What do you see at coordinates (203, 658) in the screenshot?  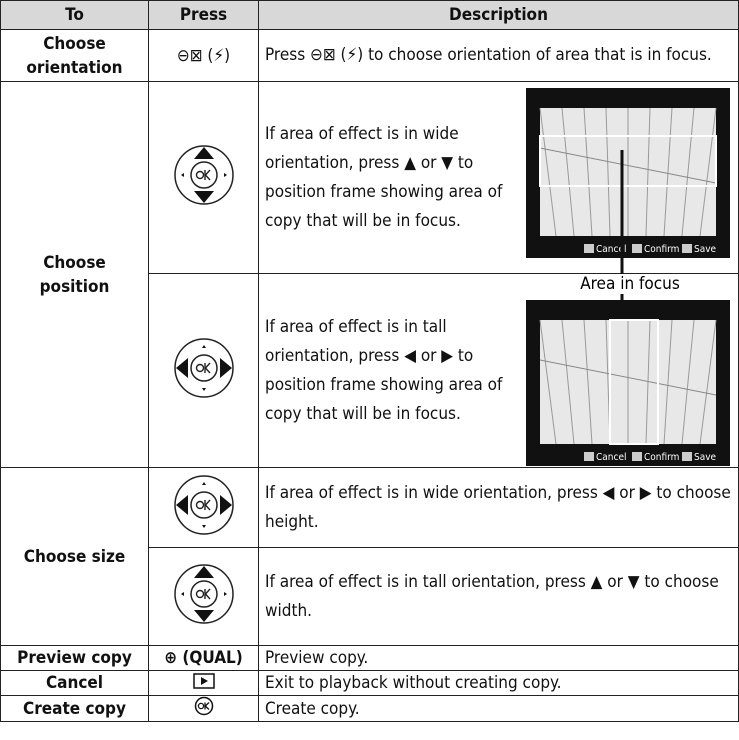 I see `press-cell: ⊕ (QUAL)` at bounding box center [203, 658].